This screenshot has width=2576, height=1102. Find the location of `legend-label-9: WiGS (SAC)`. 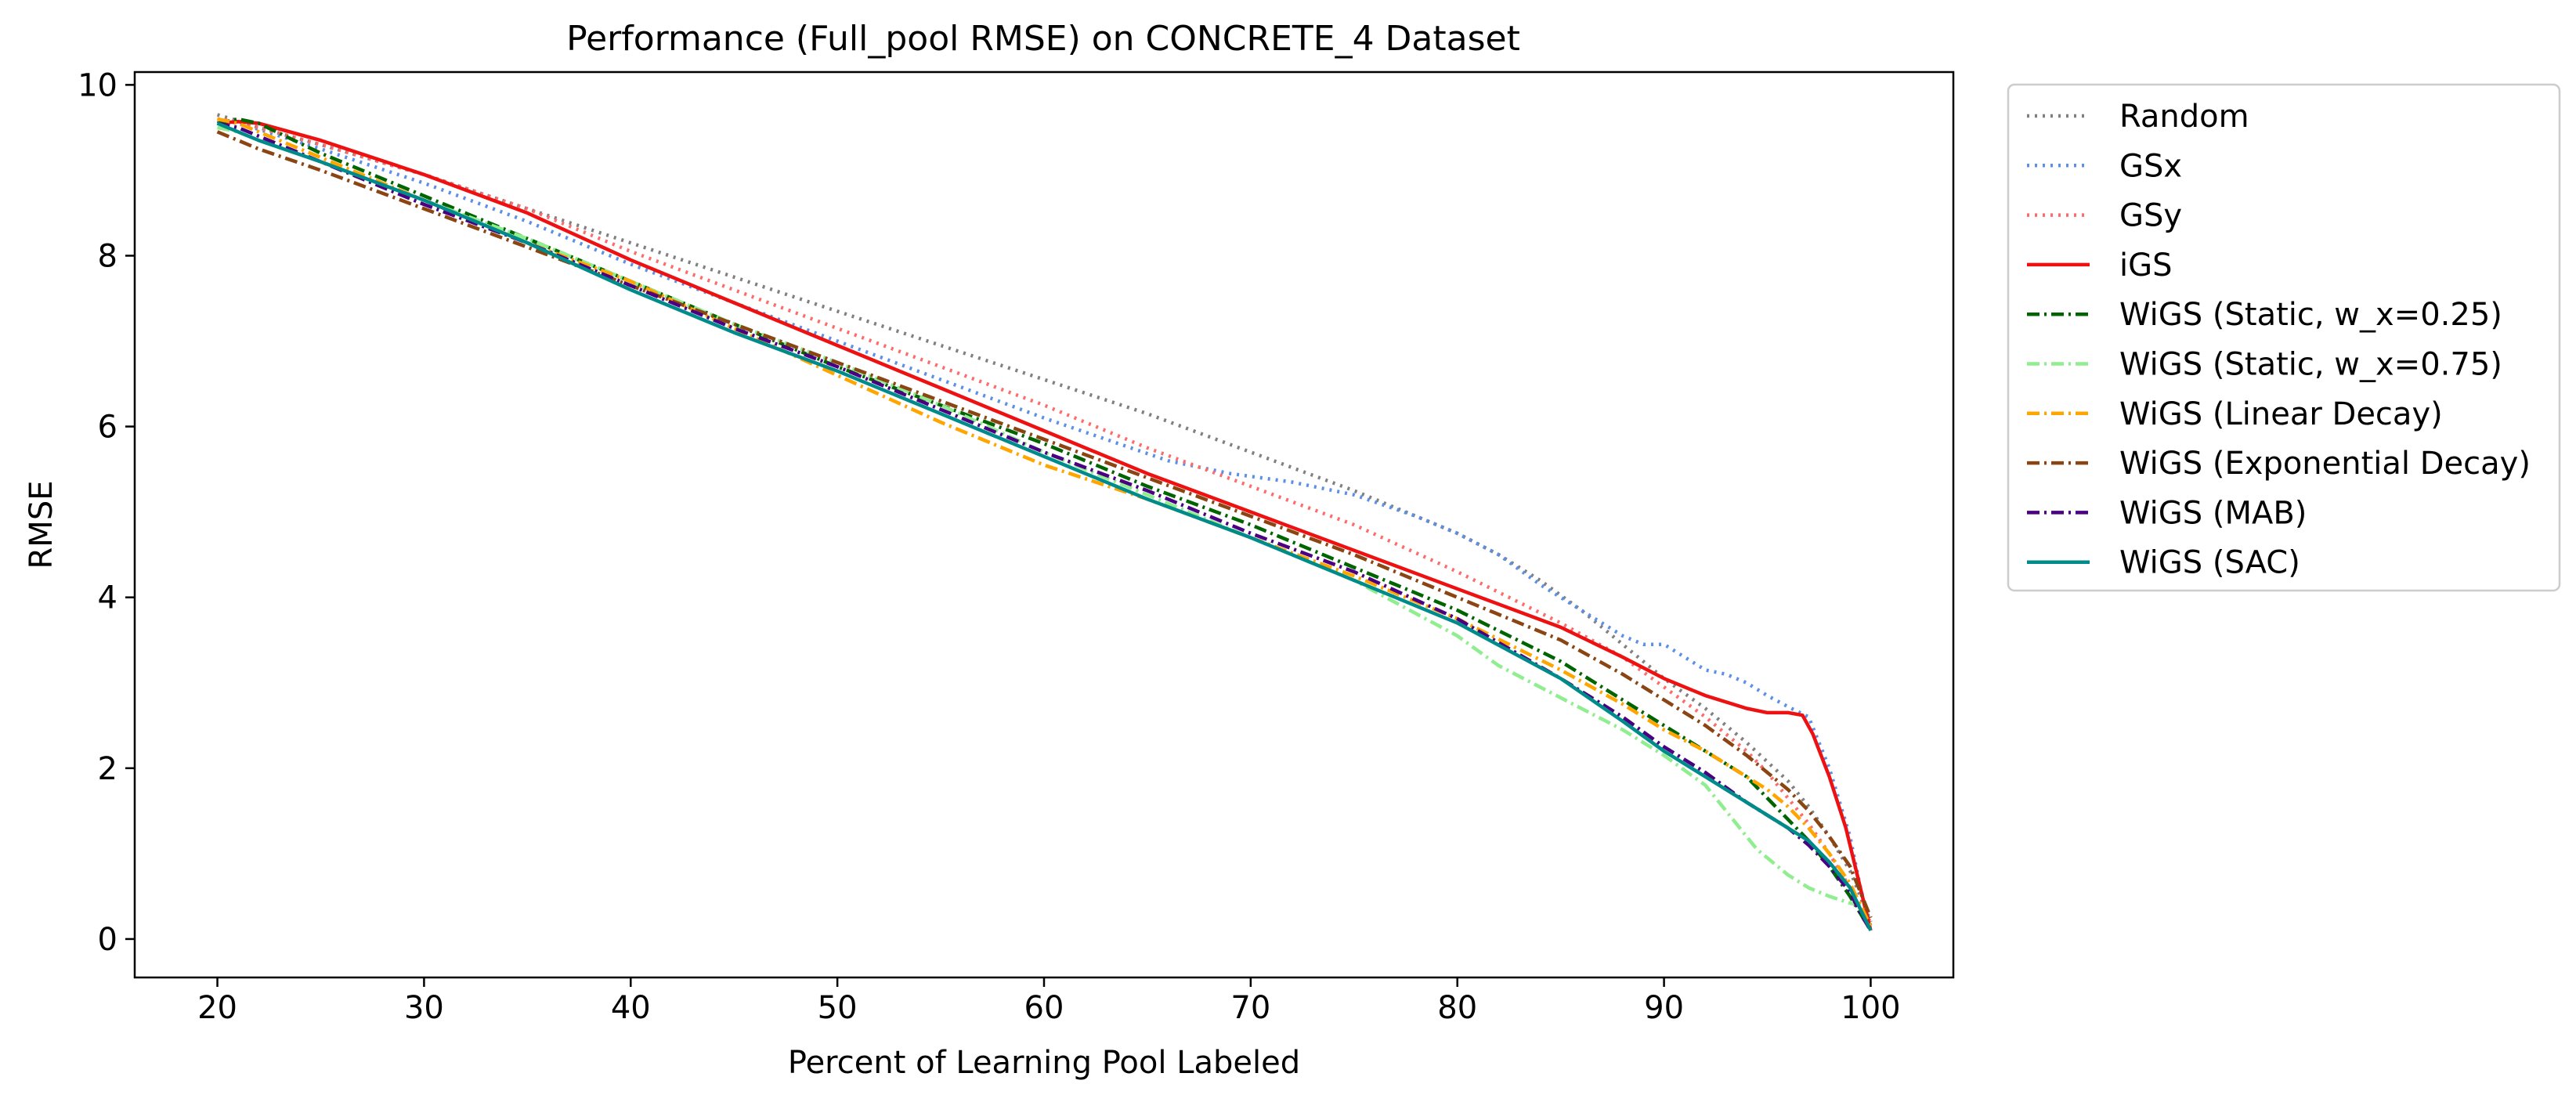

legend-label-9: WiGS (SAC) is located at coordinates (2209, 563).